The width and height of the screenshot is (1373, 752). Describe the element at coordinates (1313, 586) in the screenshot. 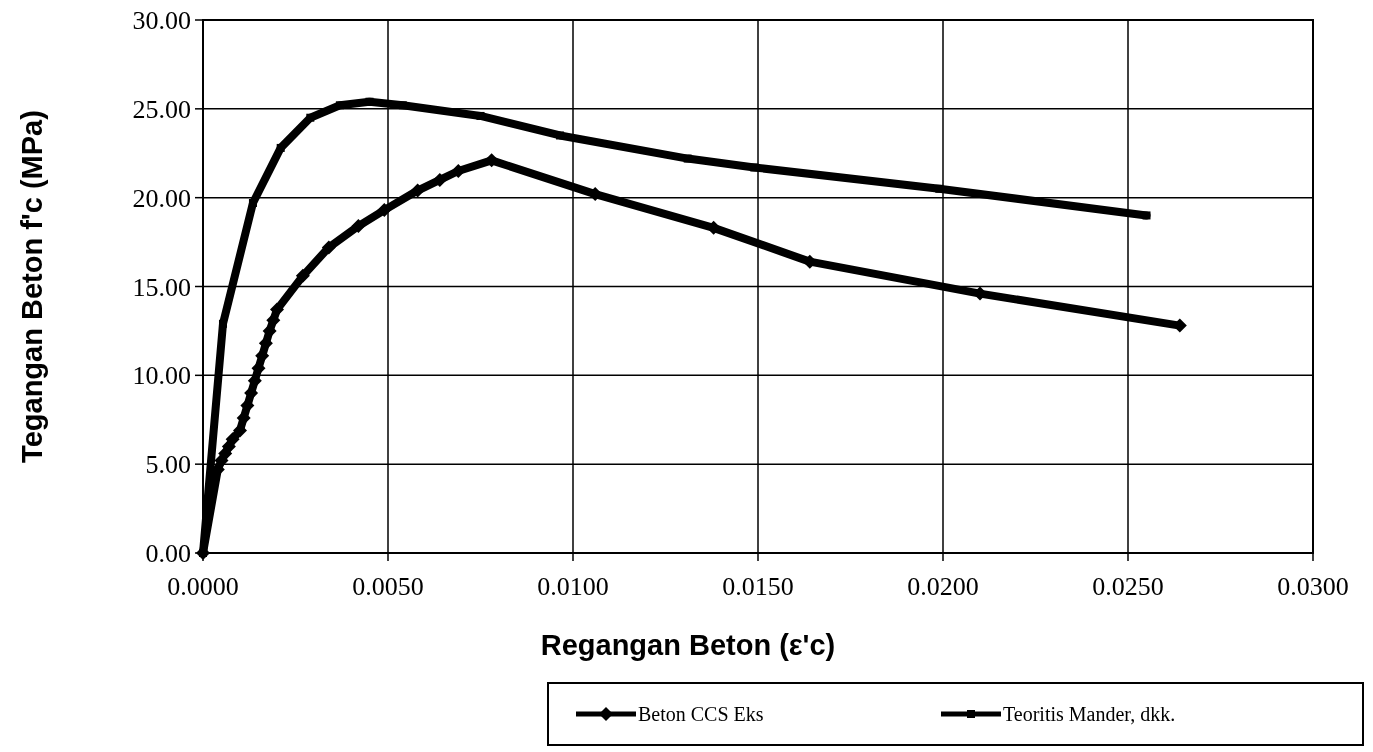

I see `x-tick-label: 0.0300` at that location.